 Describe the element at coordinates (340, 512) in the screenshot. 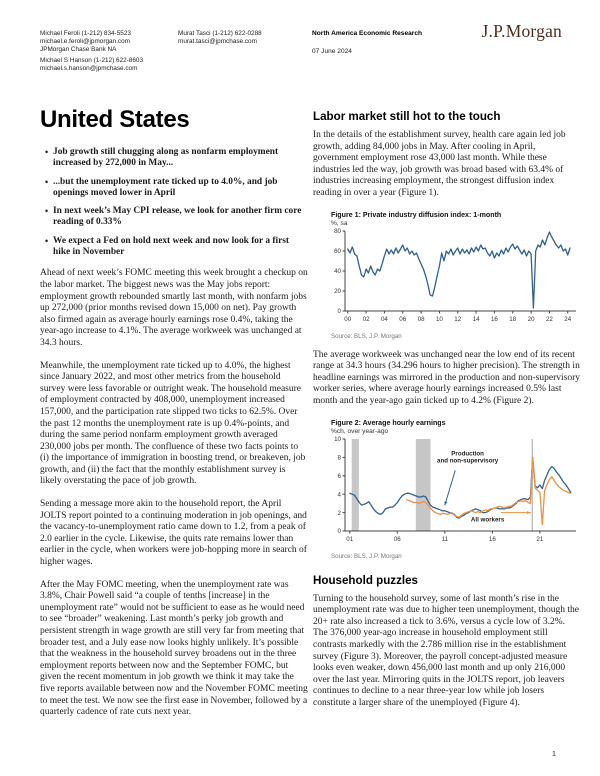

I see `svg-text: 2` at that location.